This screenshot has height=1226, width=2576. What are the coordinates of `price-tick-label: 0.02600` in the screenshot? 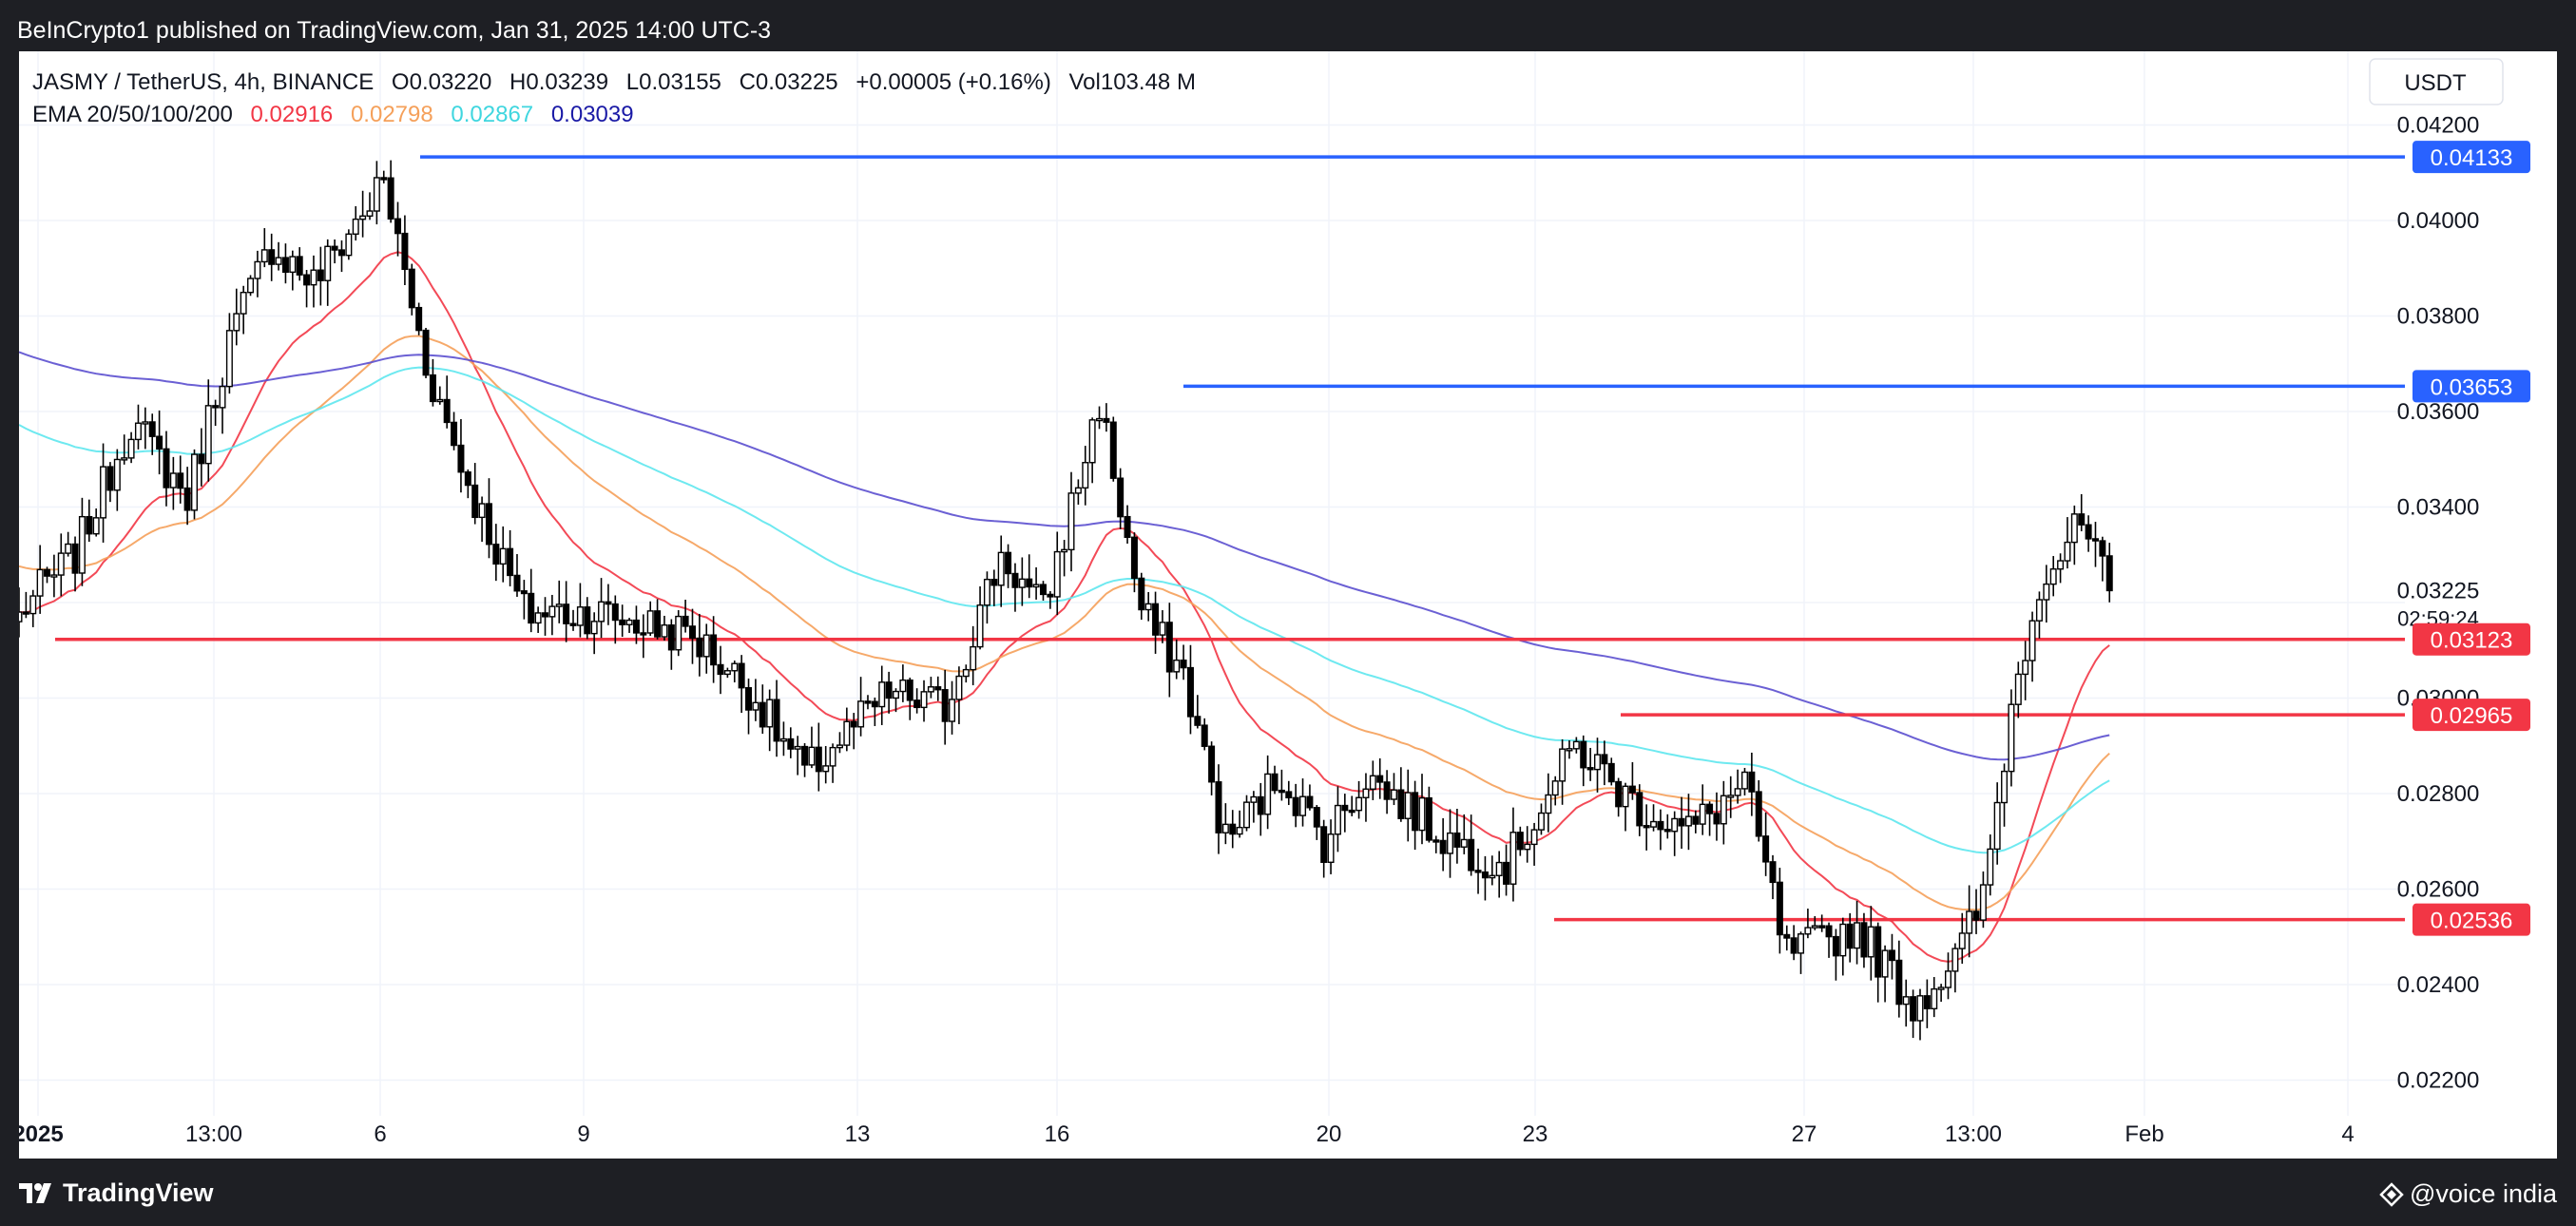 It's located at (2438, 890).